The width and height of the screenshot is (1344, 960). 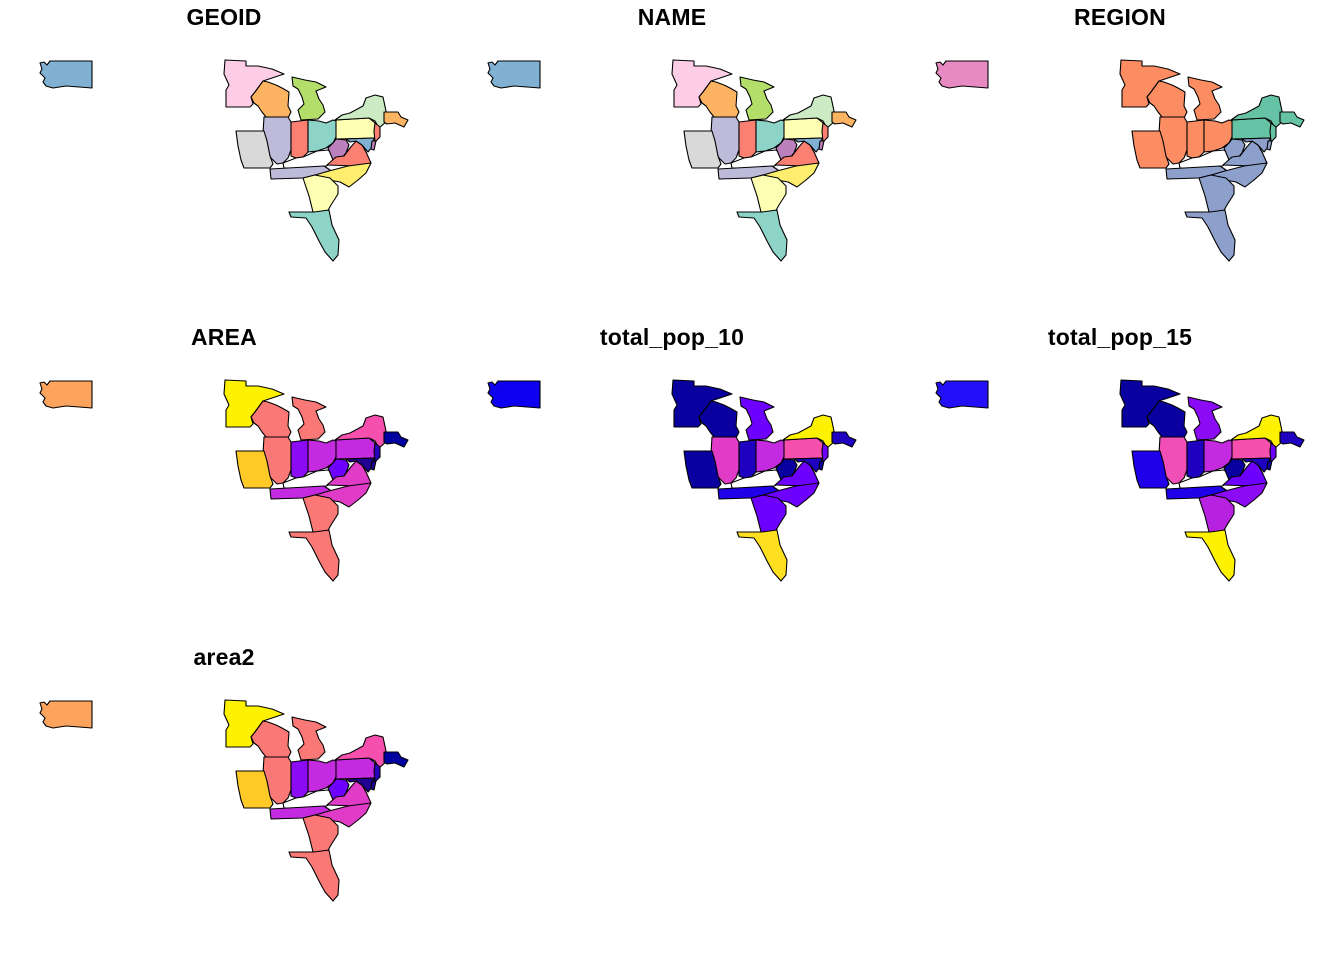 I want to click on panel-title: GEOID, so click(x=224, y=17).